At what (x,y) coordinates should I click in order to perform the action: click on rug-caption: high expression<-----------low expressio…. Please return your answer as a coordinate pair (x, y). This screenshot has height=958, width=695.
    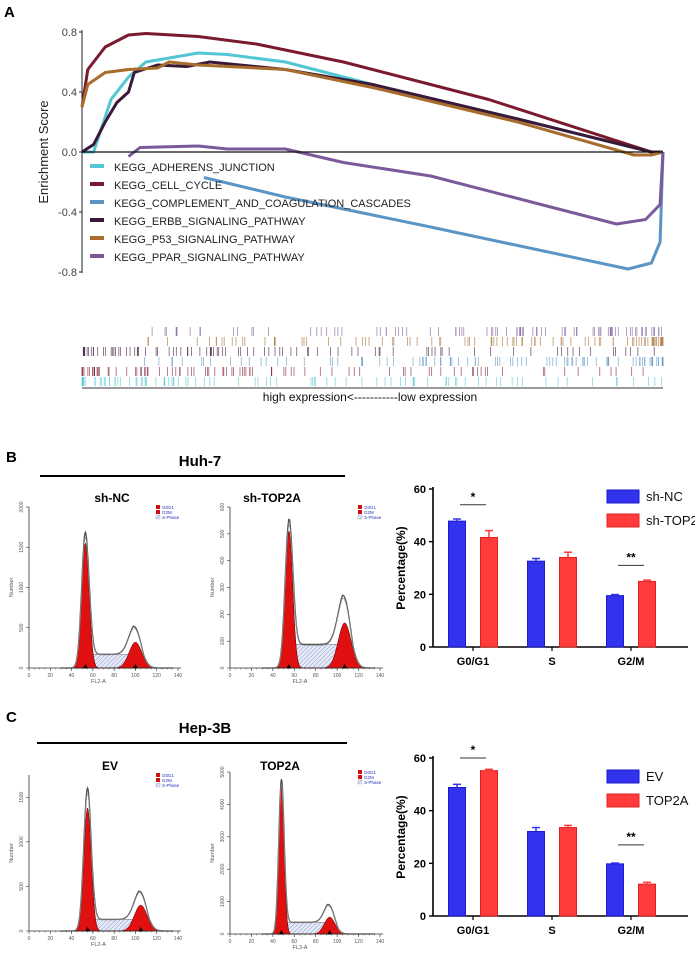
    Looking at the image, I should click on (370, 397).